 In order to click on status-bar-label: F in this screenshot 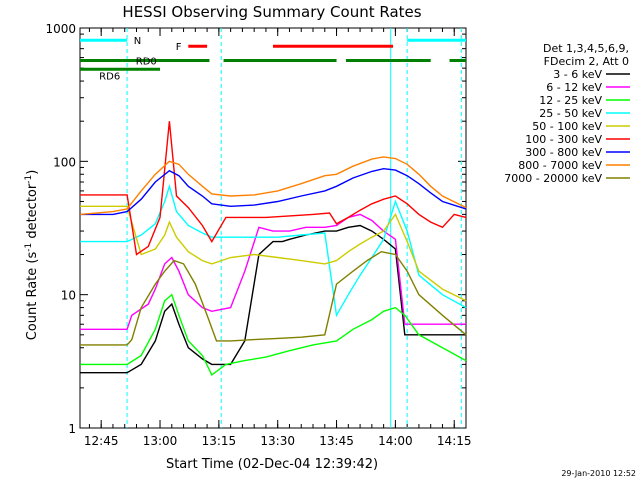, I will do `click(179, 47)`.